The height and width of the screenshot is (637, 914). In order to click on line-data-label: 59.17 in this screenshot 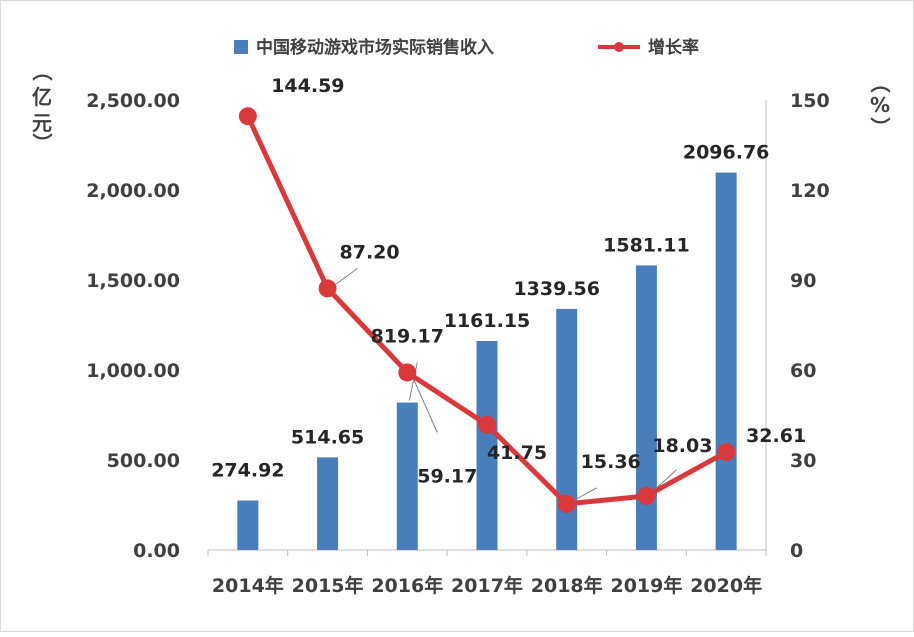, I will do `click(447, 476)`.